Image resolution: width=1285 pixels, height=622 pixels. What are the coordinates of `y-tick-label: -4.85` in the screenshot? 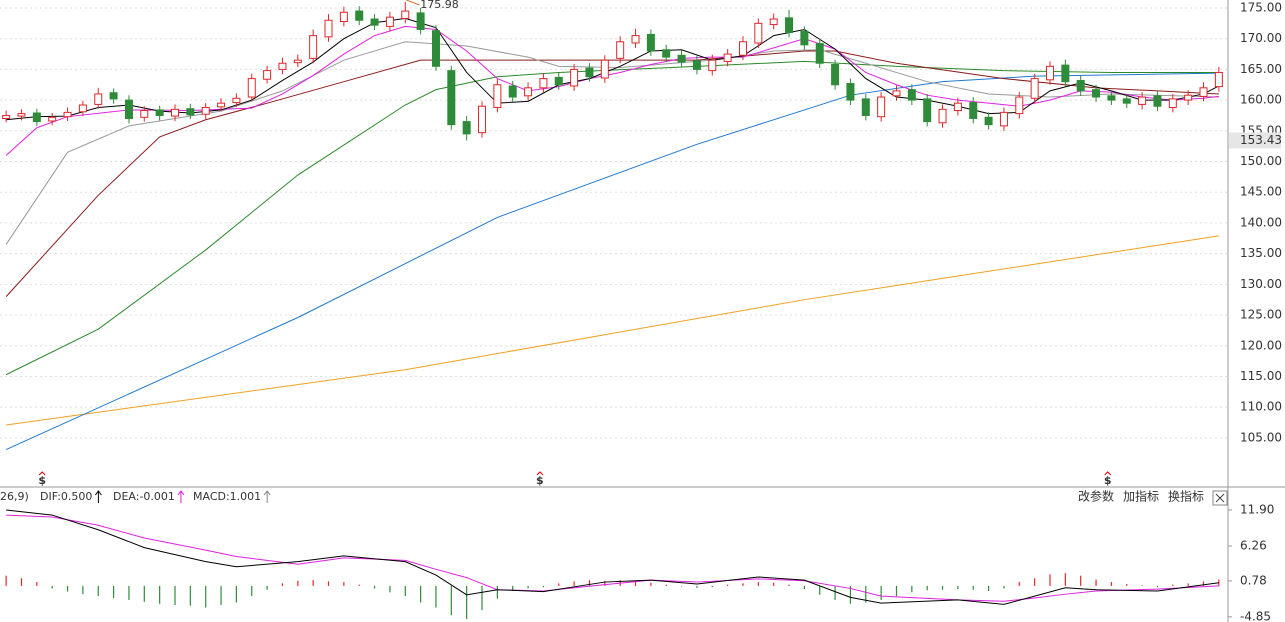 It's located at (1255, 615).